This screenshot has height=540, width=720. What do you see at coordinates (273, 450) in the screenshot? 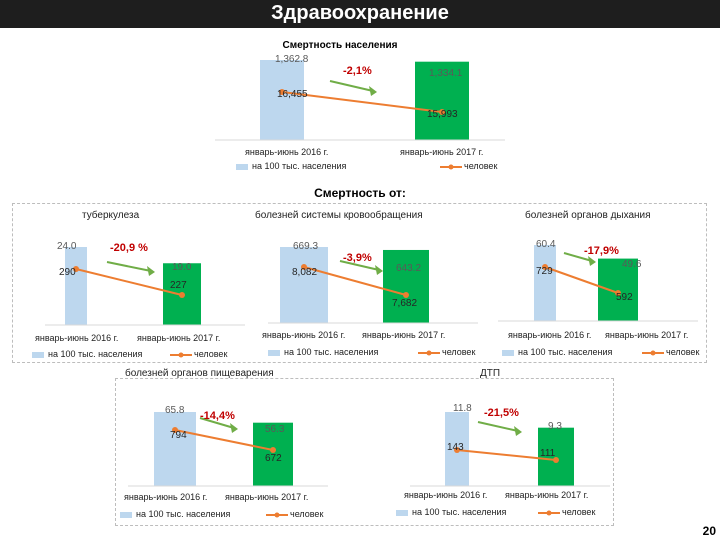
I see `line-point-dig-2017` at bounding box center [273, 450].